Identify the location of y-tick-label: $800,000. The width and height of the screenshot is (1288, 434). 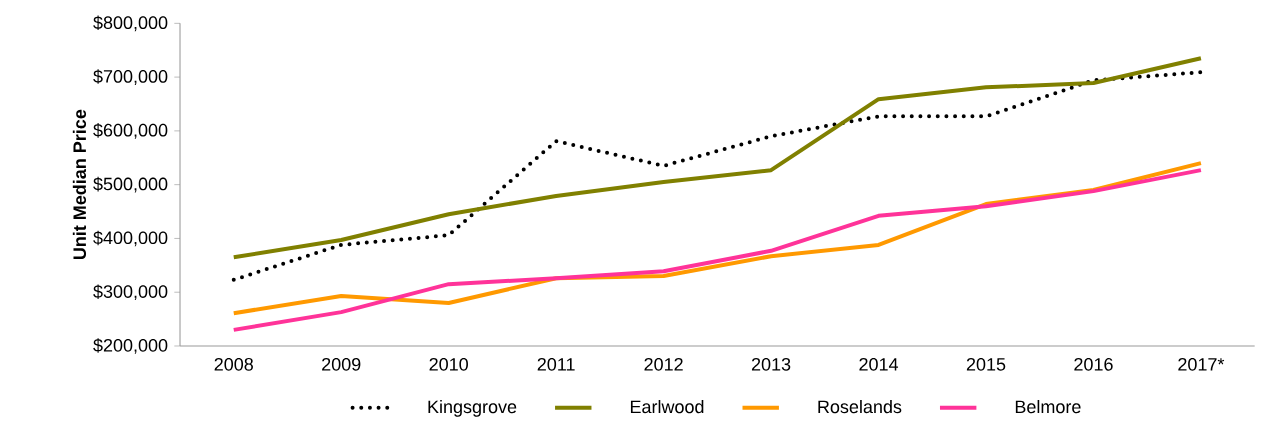
(130, 23).